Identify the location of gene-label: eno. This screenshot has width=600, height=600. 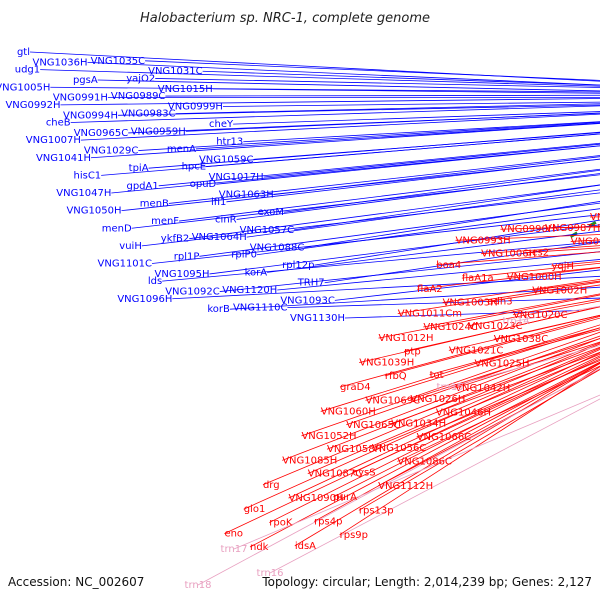
(233, 534).